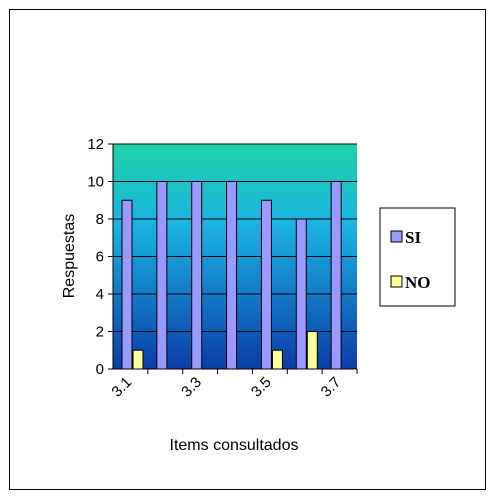 This screenshot has height=499, width=495. What do you see at coordinates (396, 236) in the screenshot?
I see `legend-swatch-si` at bounding box center [396, 236].